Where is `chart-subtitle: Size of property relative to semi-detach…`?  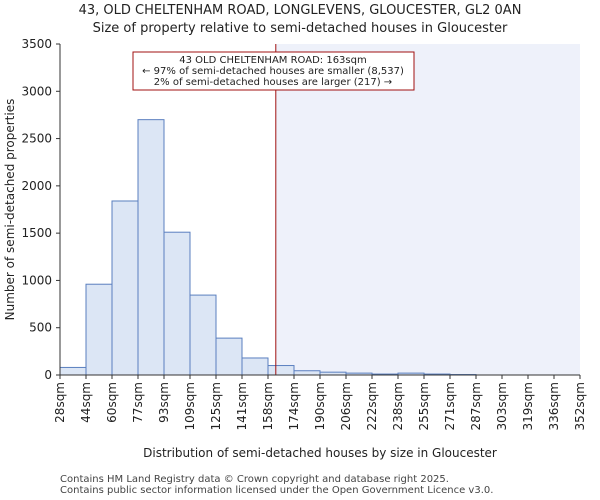
chart-subtitle: Size of property relative to semi-detach… is located at coordinates (300, 28).